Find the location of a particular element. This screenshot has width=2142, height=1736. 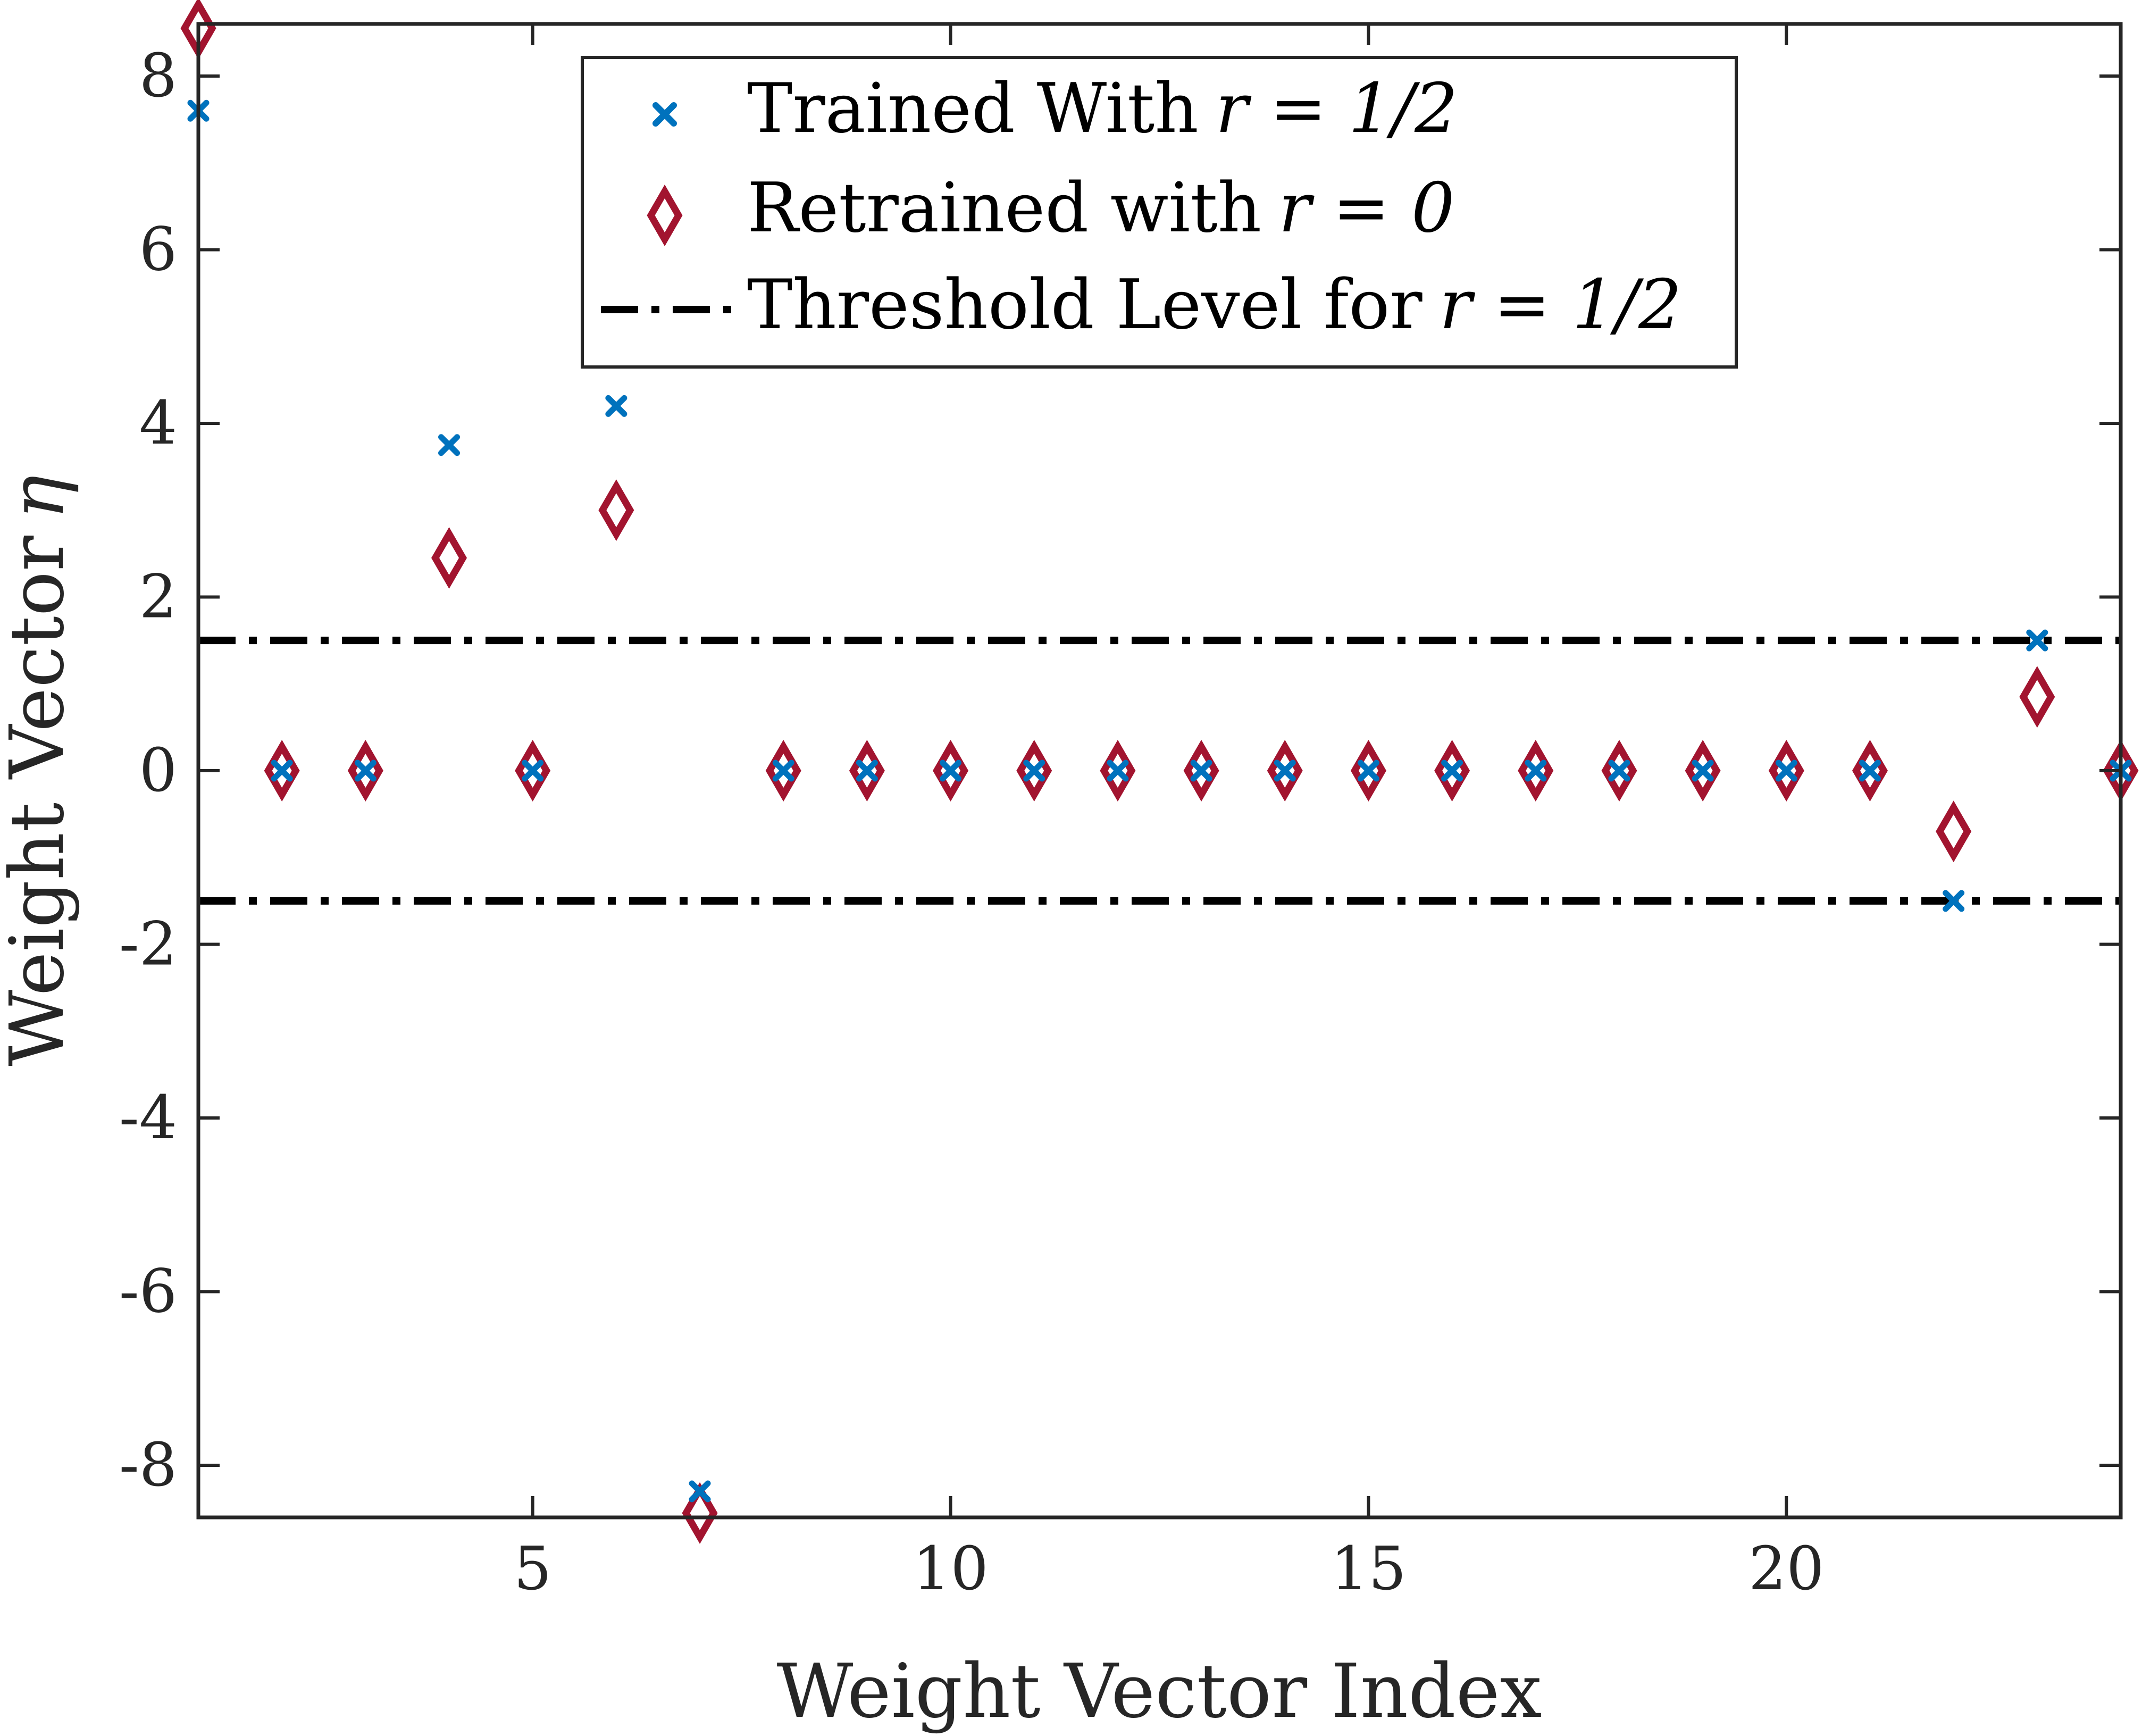

x-tick-label: 15 is located at coordinates (1369, 1569).